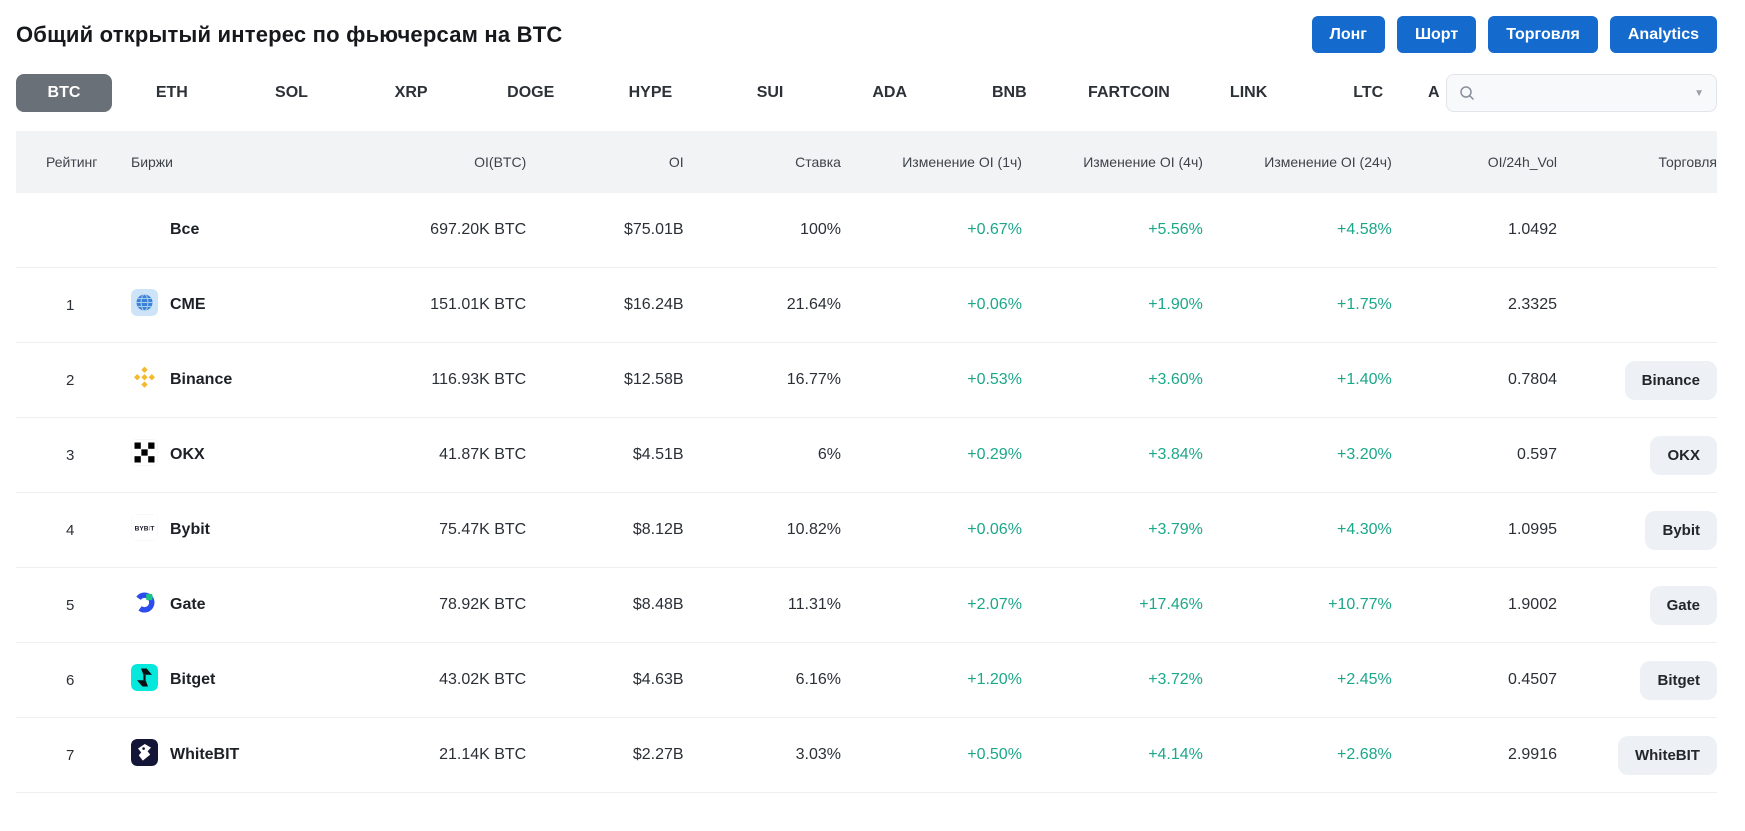  Describe the element at coordinates (1175, 380) in the screenshot. I see `oi-change-4h-cell: +3.60%` at that location.